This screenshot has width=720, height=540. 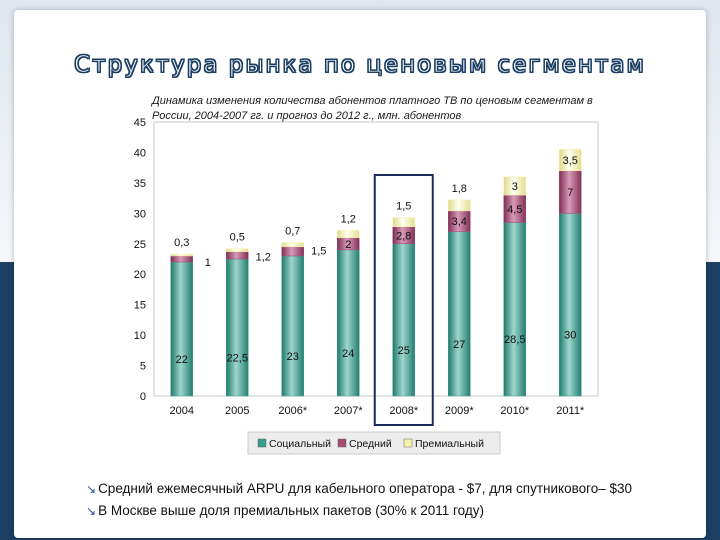 What do you see at coordinates (404, 351) in the screenshot?
I see `data-label: 25` at bounding box center [404, 351].